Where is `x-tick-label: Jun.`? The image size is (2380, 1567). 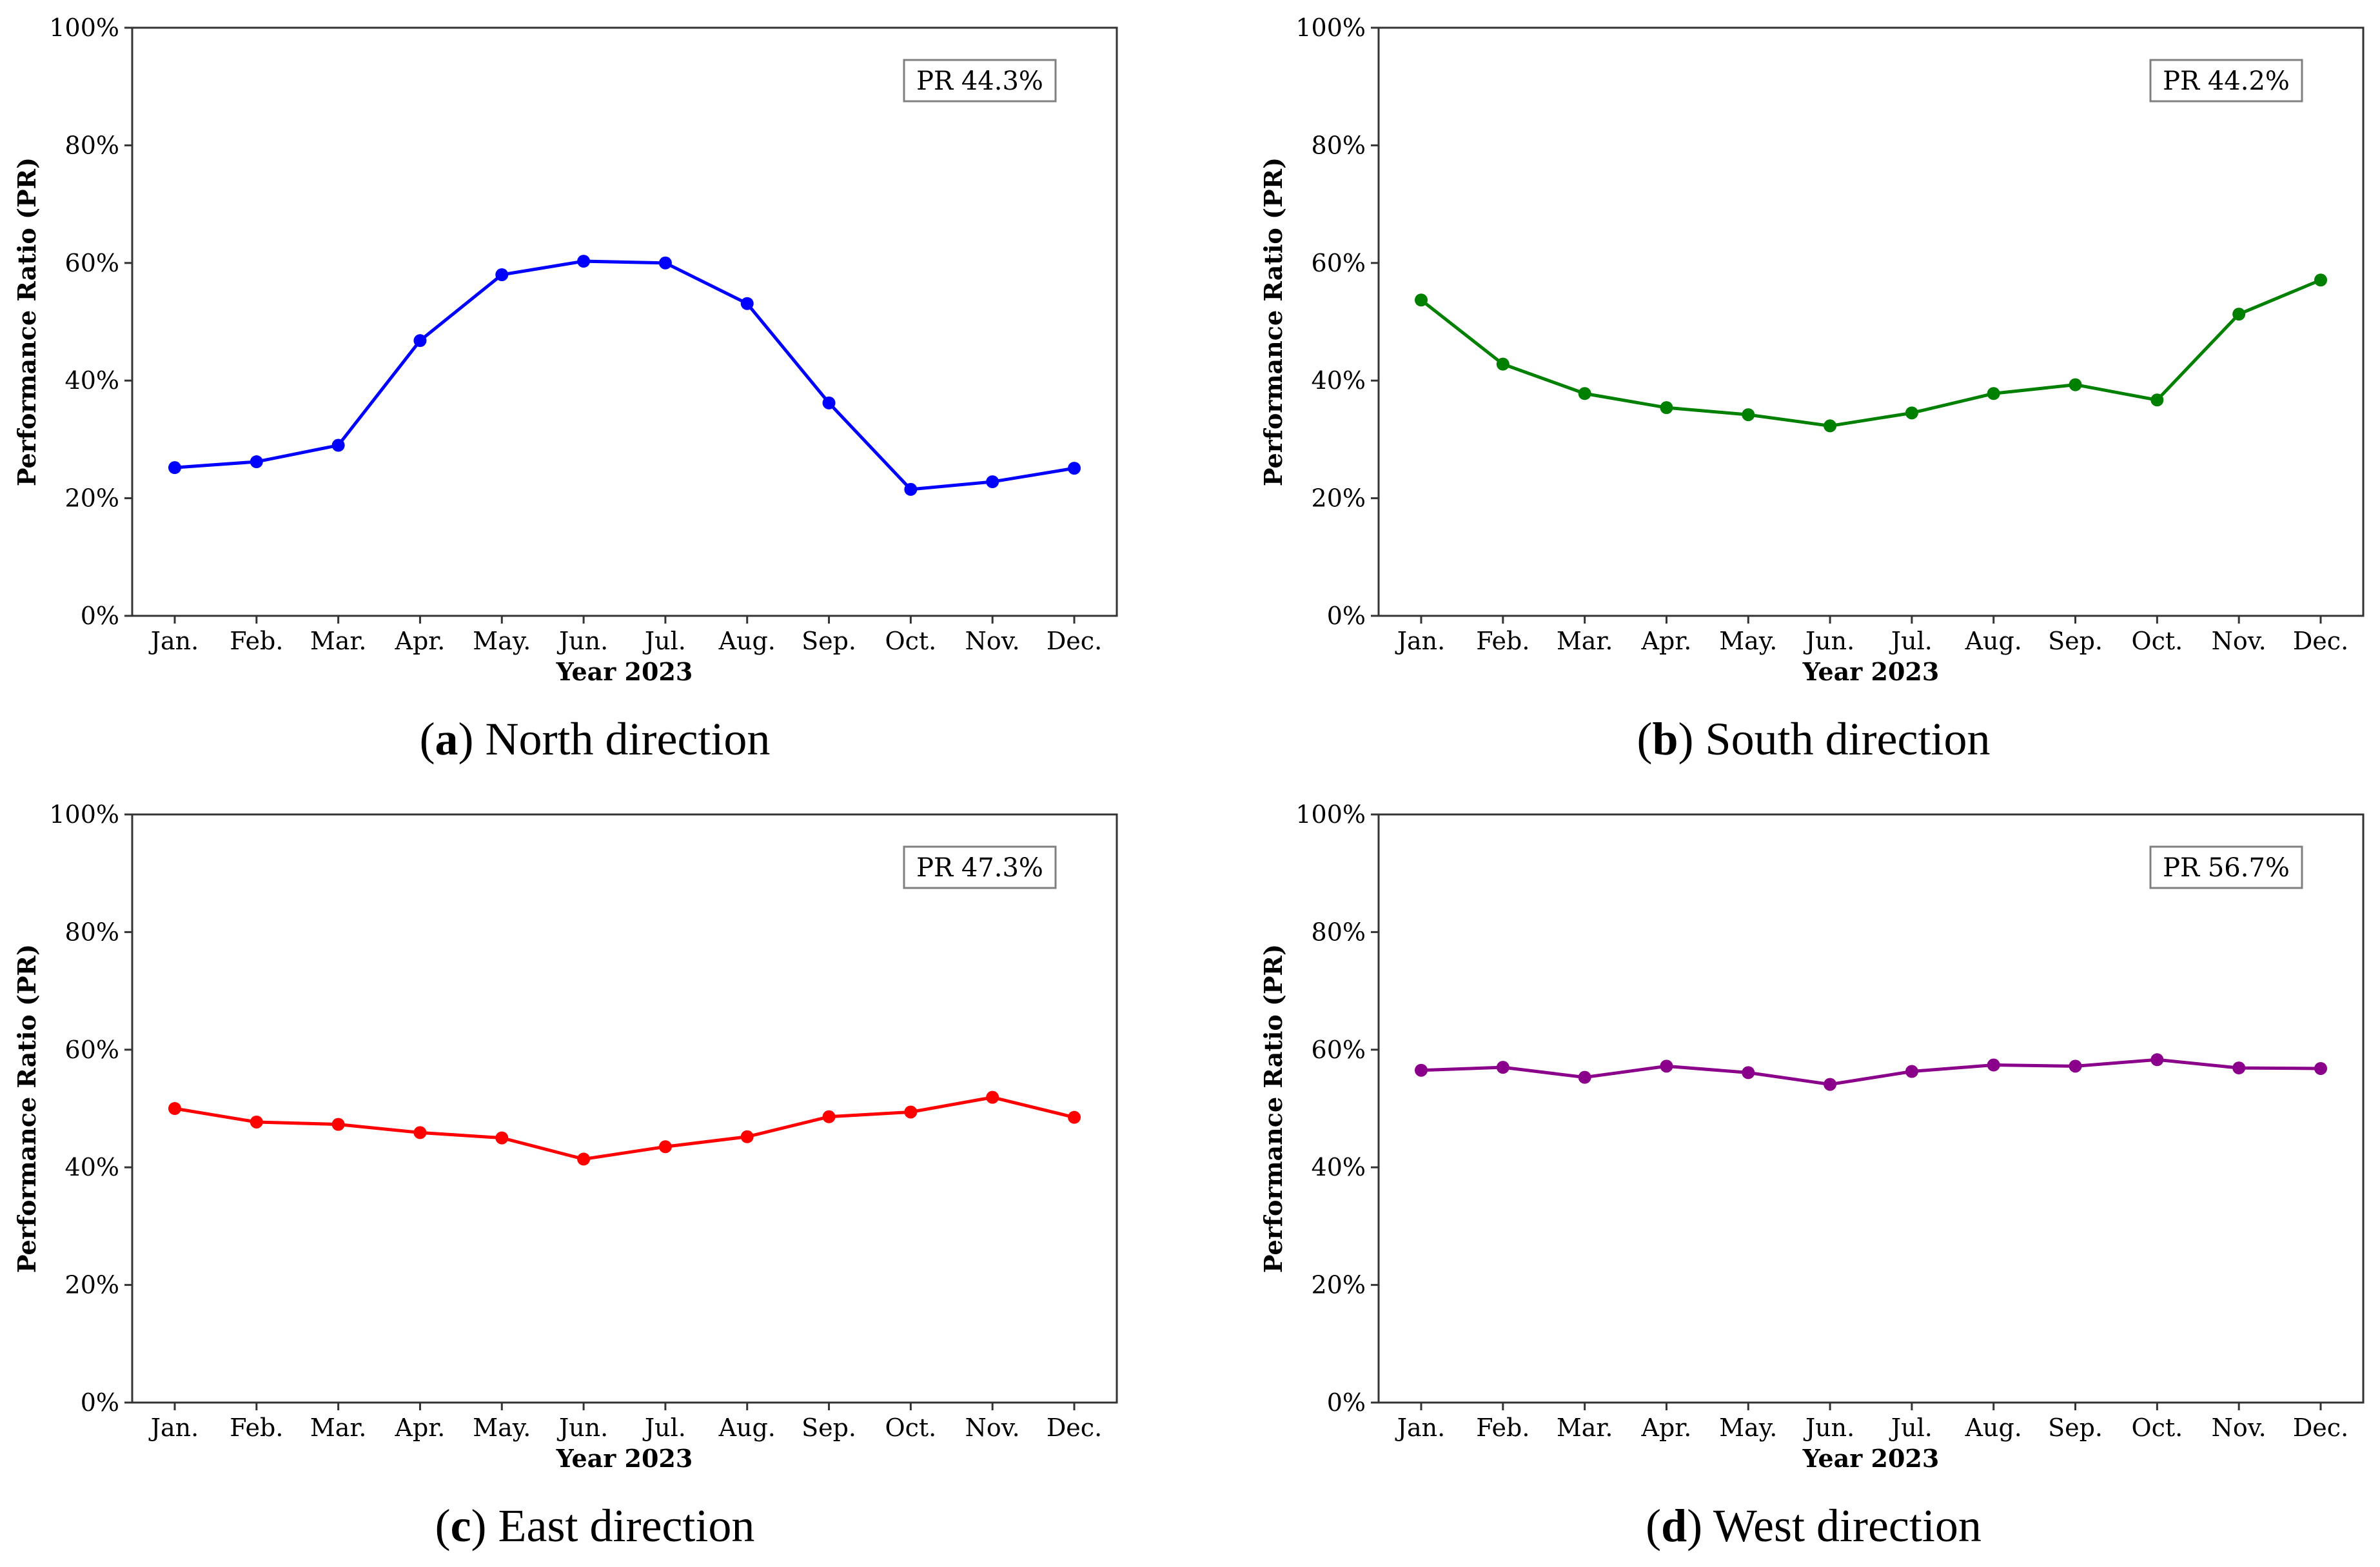 x-tick-label: Jun. is located at coordinates (582, 1428).